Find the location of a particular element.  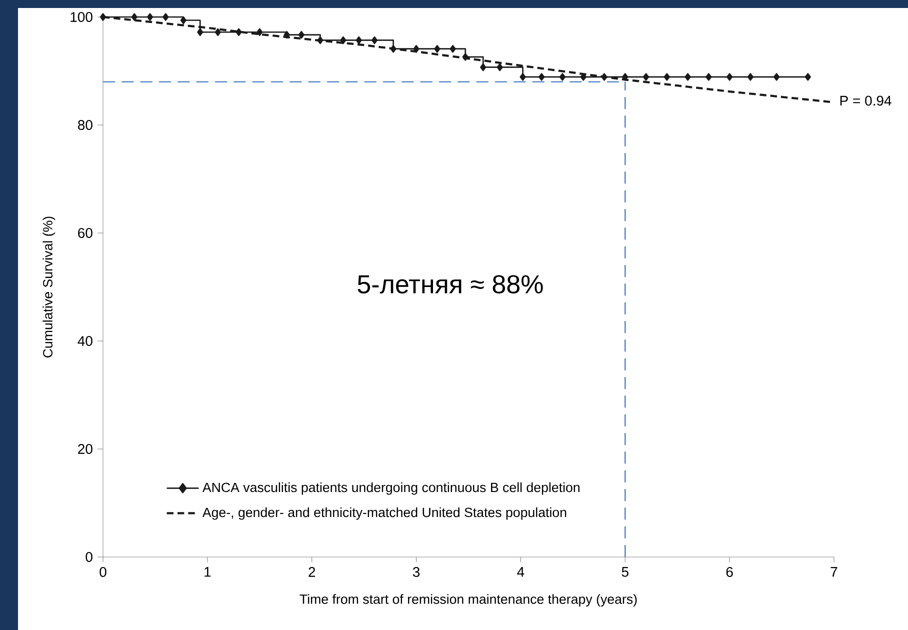

x-tick-label: 6 is located at coordinates (729, 572).